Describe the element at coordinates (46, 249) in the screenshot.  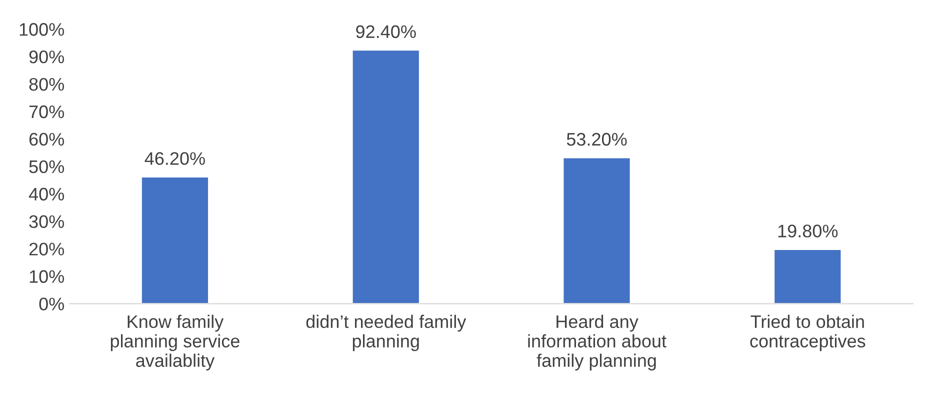
I see `y-tick-label: 20%` at that location.